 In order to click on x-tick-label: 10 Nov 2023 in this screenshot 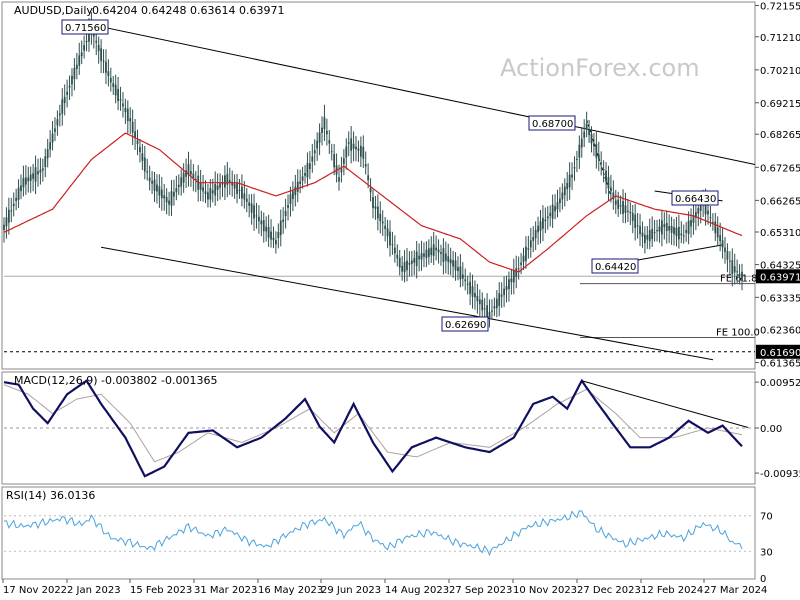, I will do `click(545, 590)`.